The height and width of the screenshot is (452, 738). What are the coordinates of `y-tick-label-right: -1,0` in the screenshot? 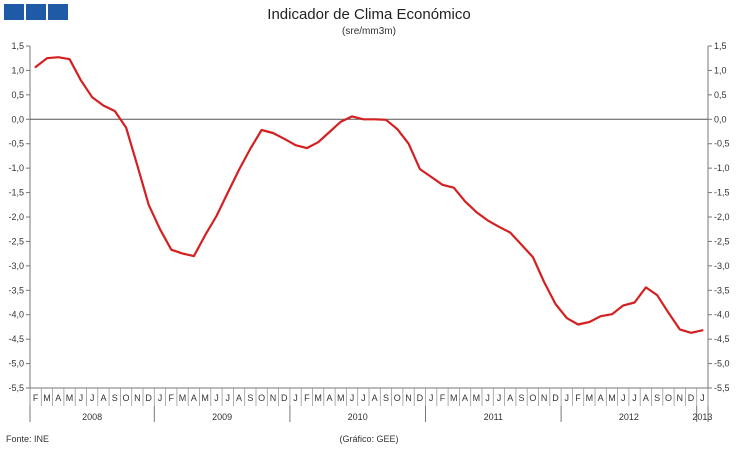 It's located at (722, 168).